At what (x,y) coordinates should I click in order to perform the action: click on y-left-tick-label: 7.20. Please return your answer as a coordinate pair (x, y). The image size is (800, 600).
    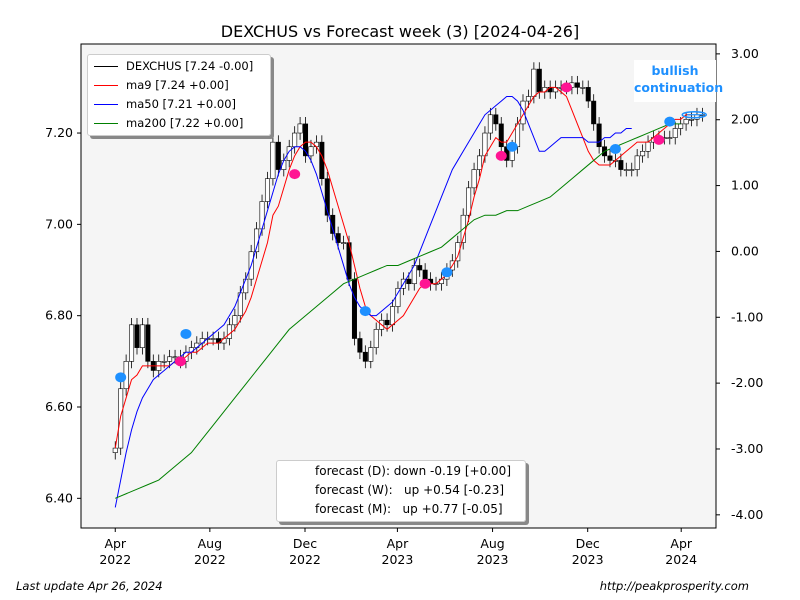
    Looking at the image, I should click on (59, 132).